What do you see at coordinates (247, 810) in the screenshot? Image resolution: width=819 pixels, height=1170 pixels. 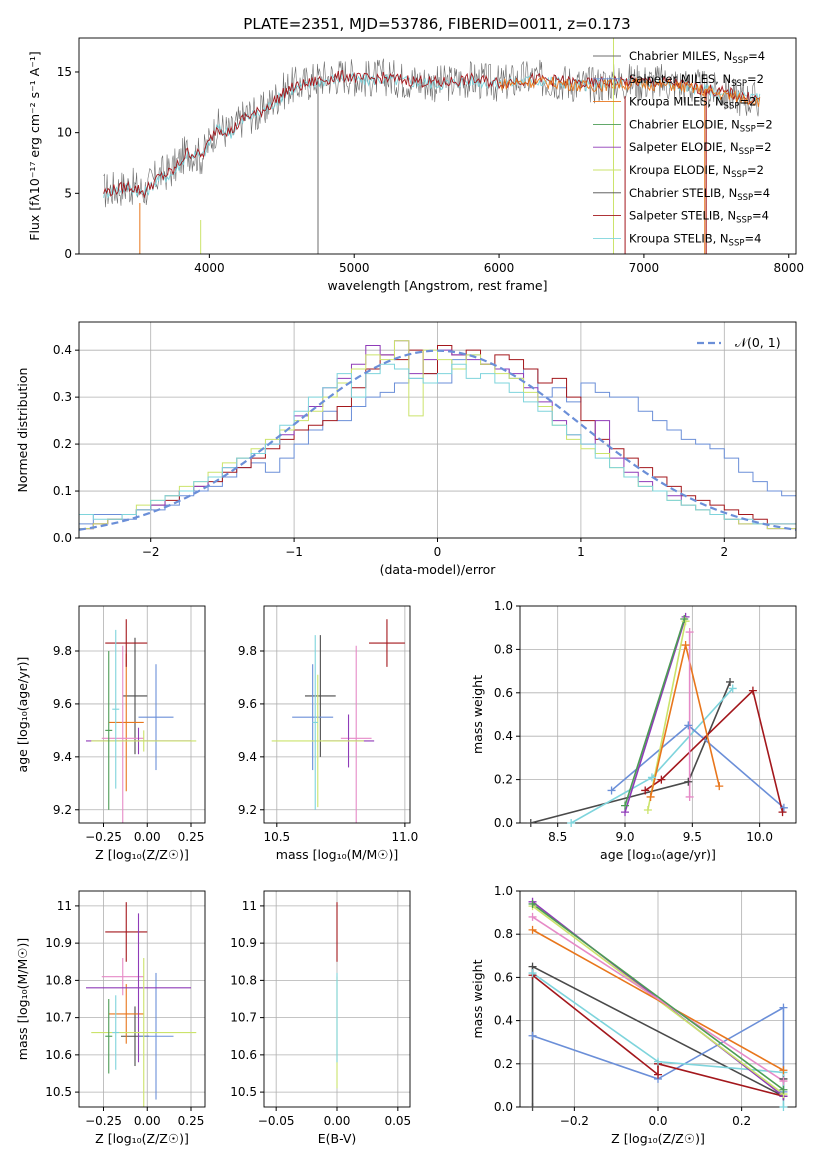 I see `age_vs_mass-ytick-label: 9.2` at bounding box center [247, 810].